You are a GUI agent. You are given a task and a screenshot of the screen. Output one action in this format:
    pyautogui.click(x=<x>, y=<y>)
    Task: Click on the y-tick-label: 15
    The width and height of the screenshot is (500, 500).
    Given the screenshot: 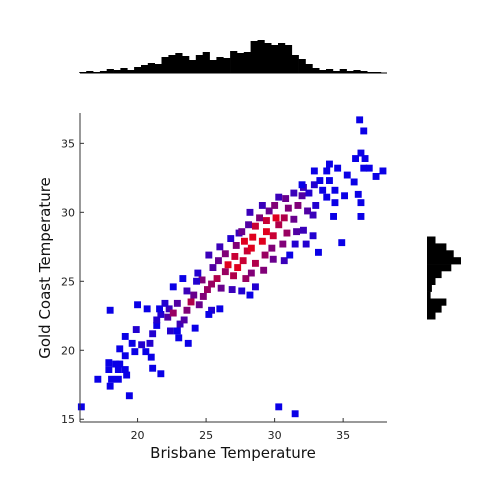 What is the action you would take?
    pyautogui.click(x=68, y=419)
    